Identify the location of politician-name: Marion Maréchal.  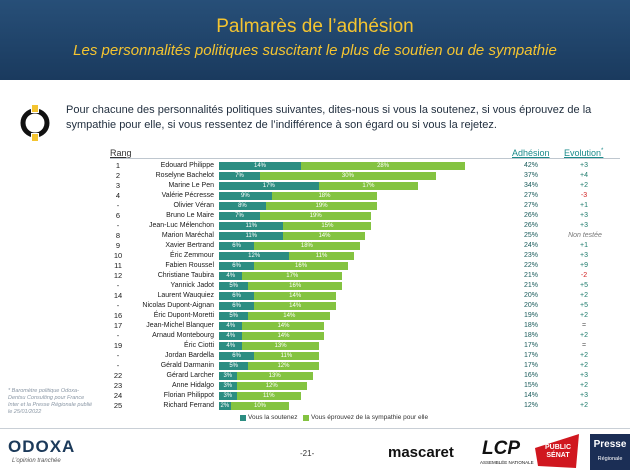
(187, 235).